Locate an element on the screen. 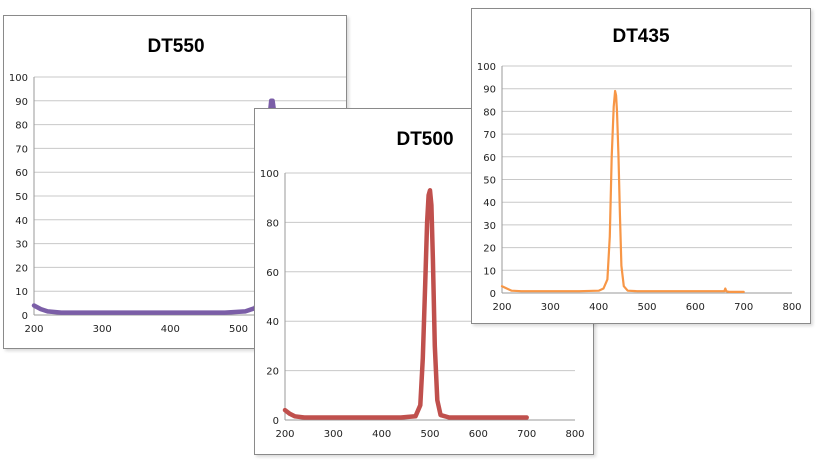  chart-title: DT550 is located at coordinates (175, 46).